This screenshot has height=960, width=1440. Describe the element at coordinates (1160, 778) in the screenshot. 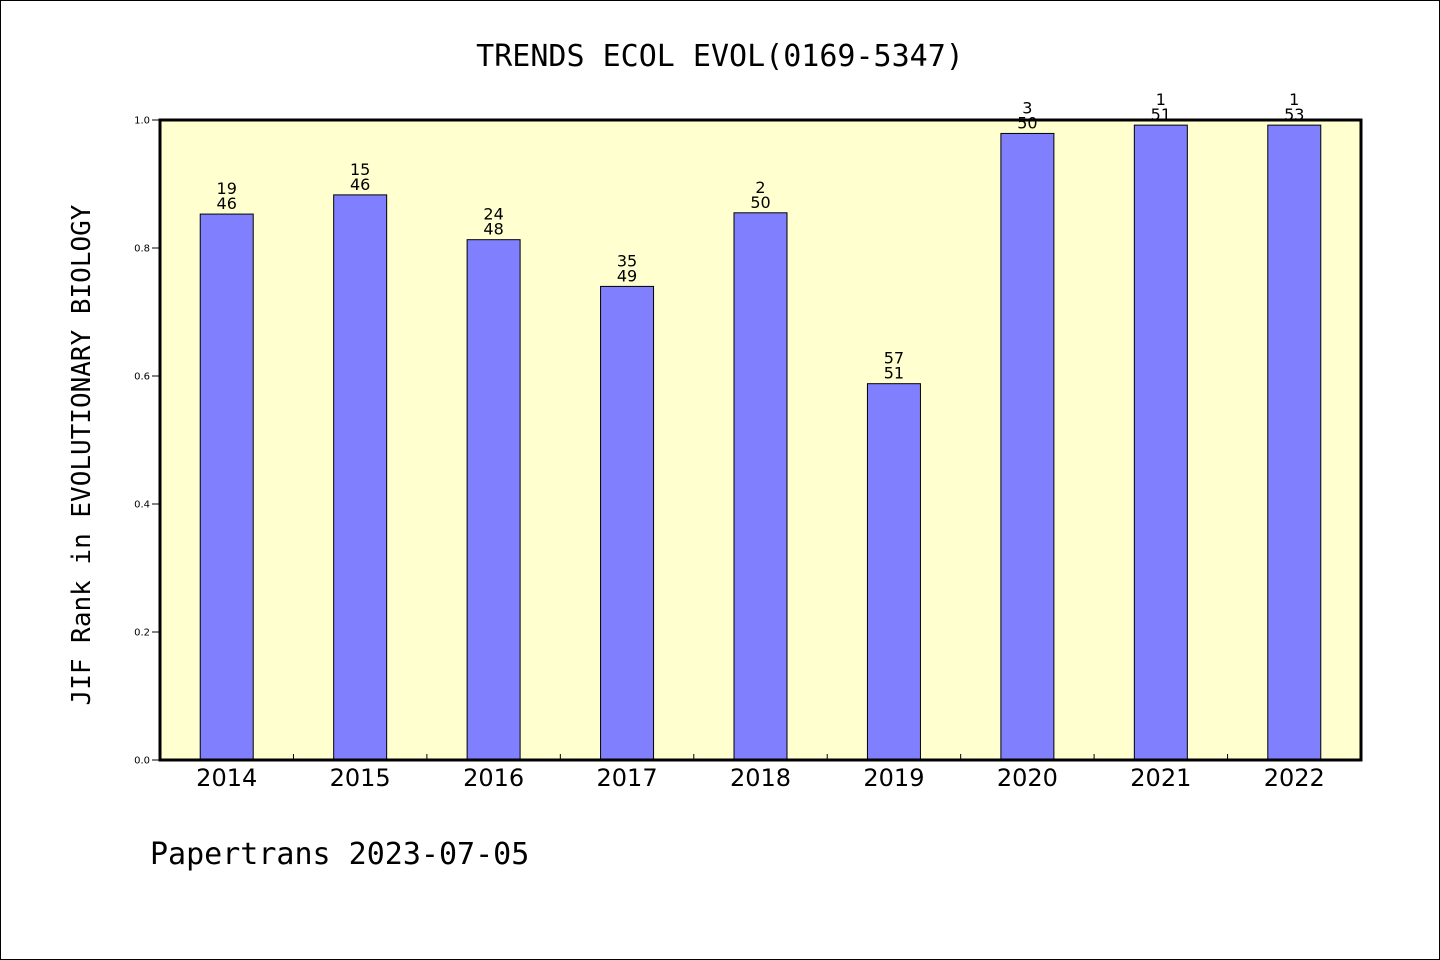

I see `x-tick-label: 2021` at that location.